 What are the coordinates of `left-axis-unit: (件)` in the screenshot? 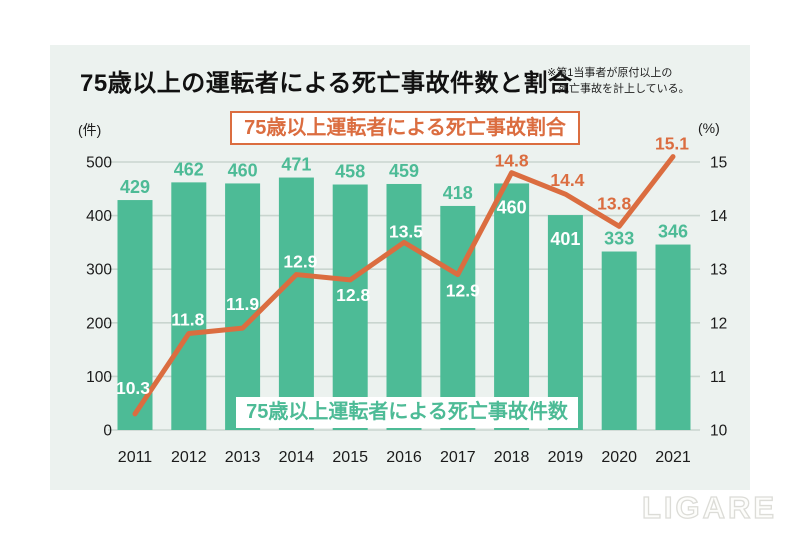 It's located at (90, 130).